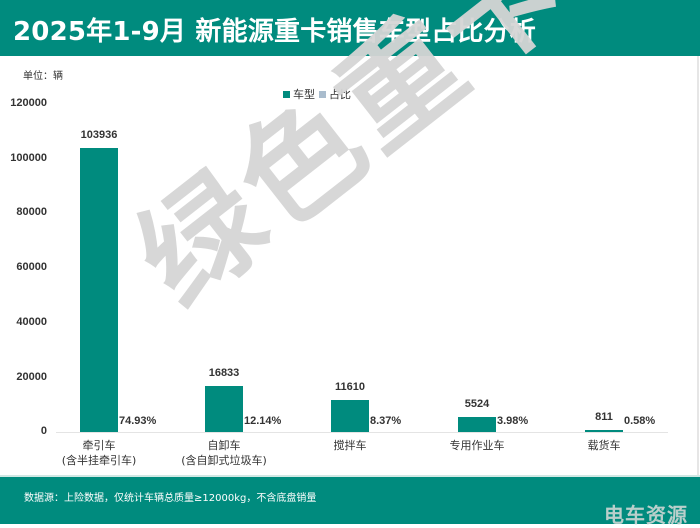 This screenshot has height=528, width=700. I want to click on category-label: 搅拌车, so click(350, 445).